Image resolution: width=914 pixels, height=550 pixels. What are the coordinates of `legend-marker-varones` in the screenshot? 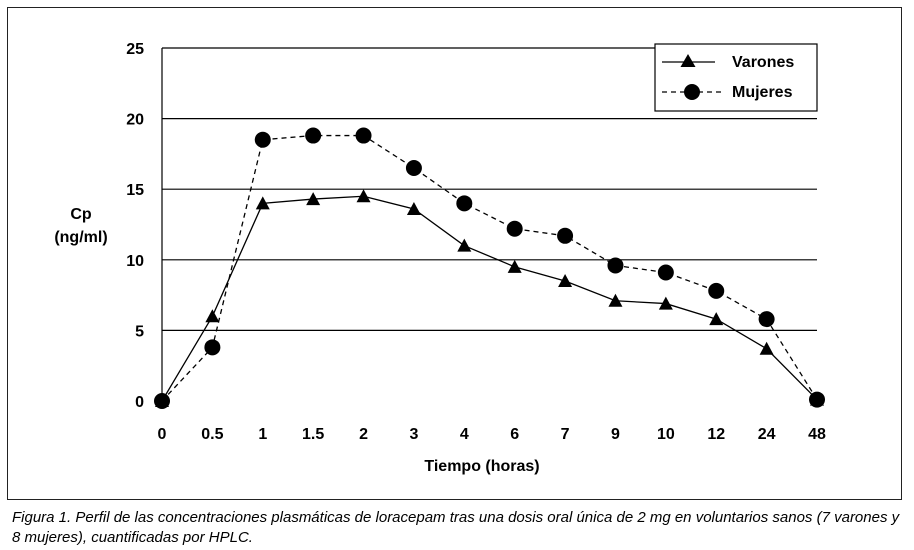 It's located at (688, 60).